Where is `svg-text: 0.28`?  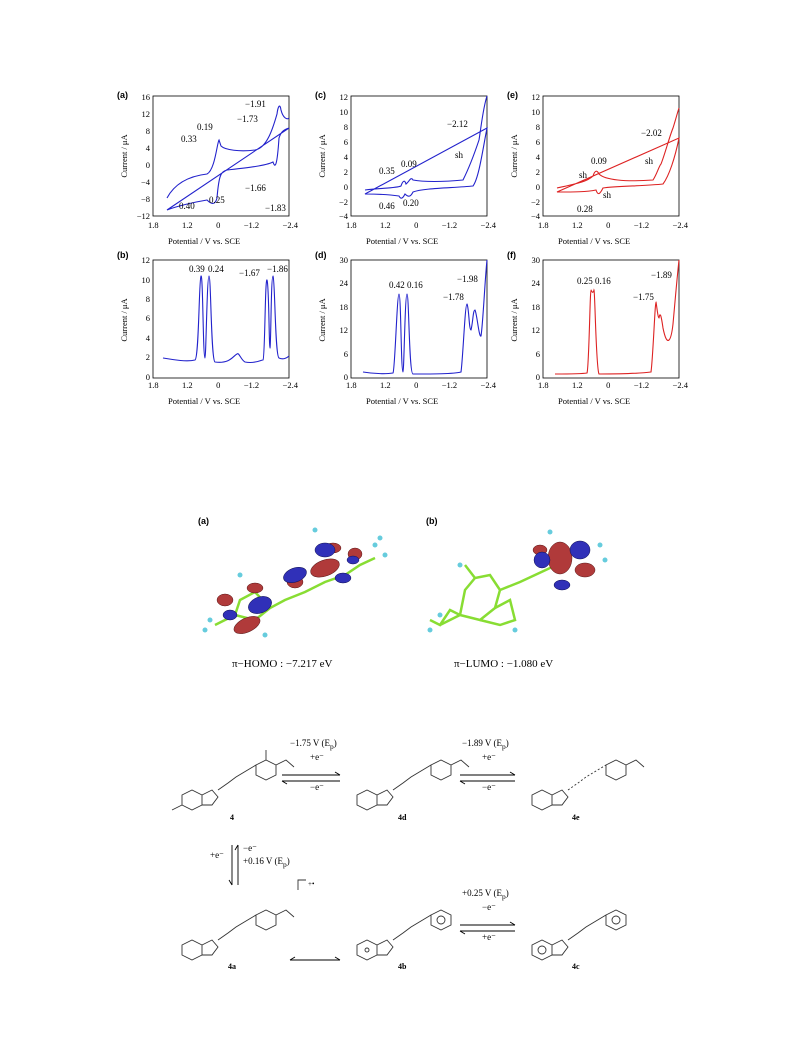
svg-text: 0.28 is located at coordinates (585, 209).